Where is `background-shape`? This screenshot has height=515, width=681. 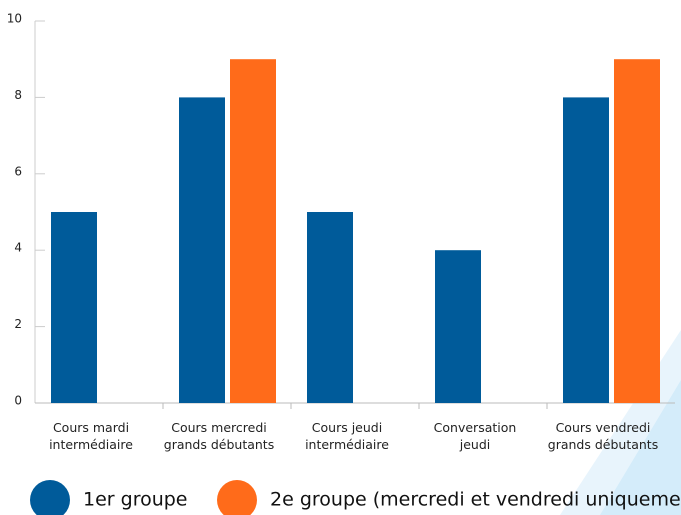
background-shape is located at coordinates (640, 447).